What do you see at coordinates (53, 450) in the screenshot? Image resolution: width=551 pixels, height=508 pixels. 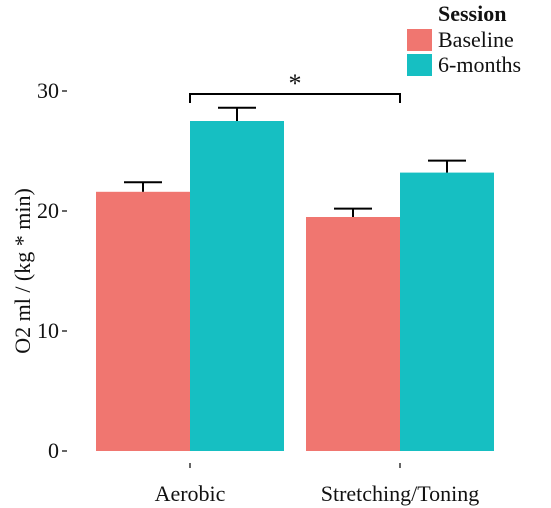 I see `y-tick-label: 0` at bounding box center [53, 450].